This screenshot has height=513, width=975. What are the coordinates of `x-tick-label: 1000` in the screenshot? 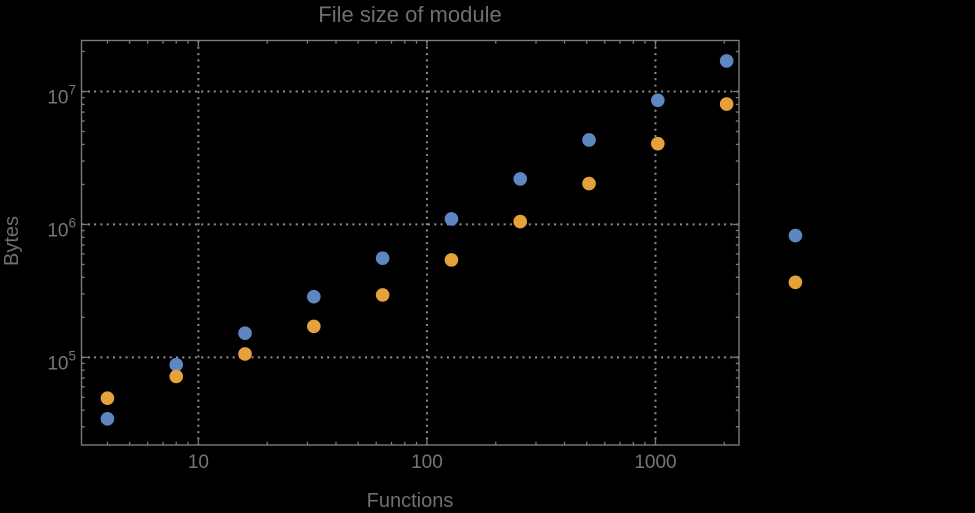 It's located at (655, 462).